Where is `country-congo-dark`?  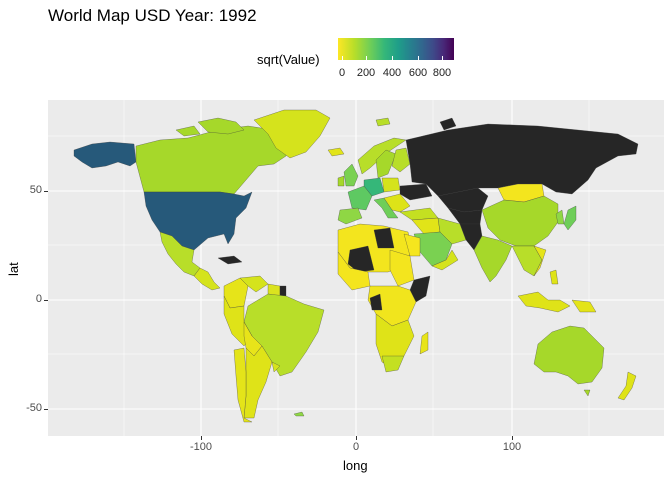 country-congo-dark is located at coordinates (376, 302).